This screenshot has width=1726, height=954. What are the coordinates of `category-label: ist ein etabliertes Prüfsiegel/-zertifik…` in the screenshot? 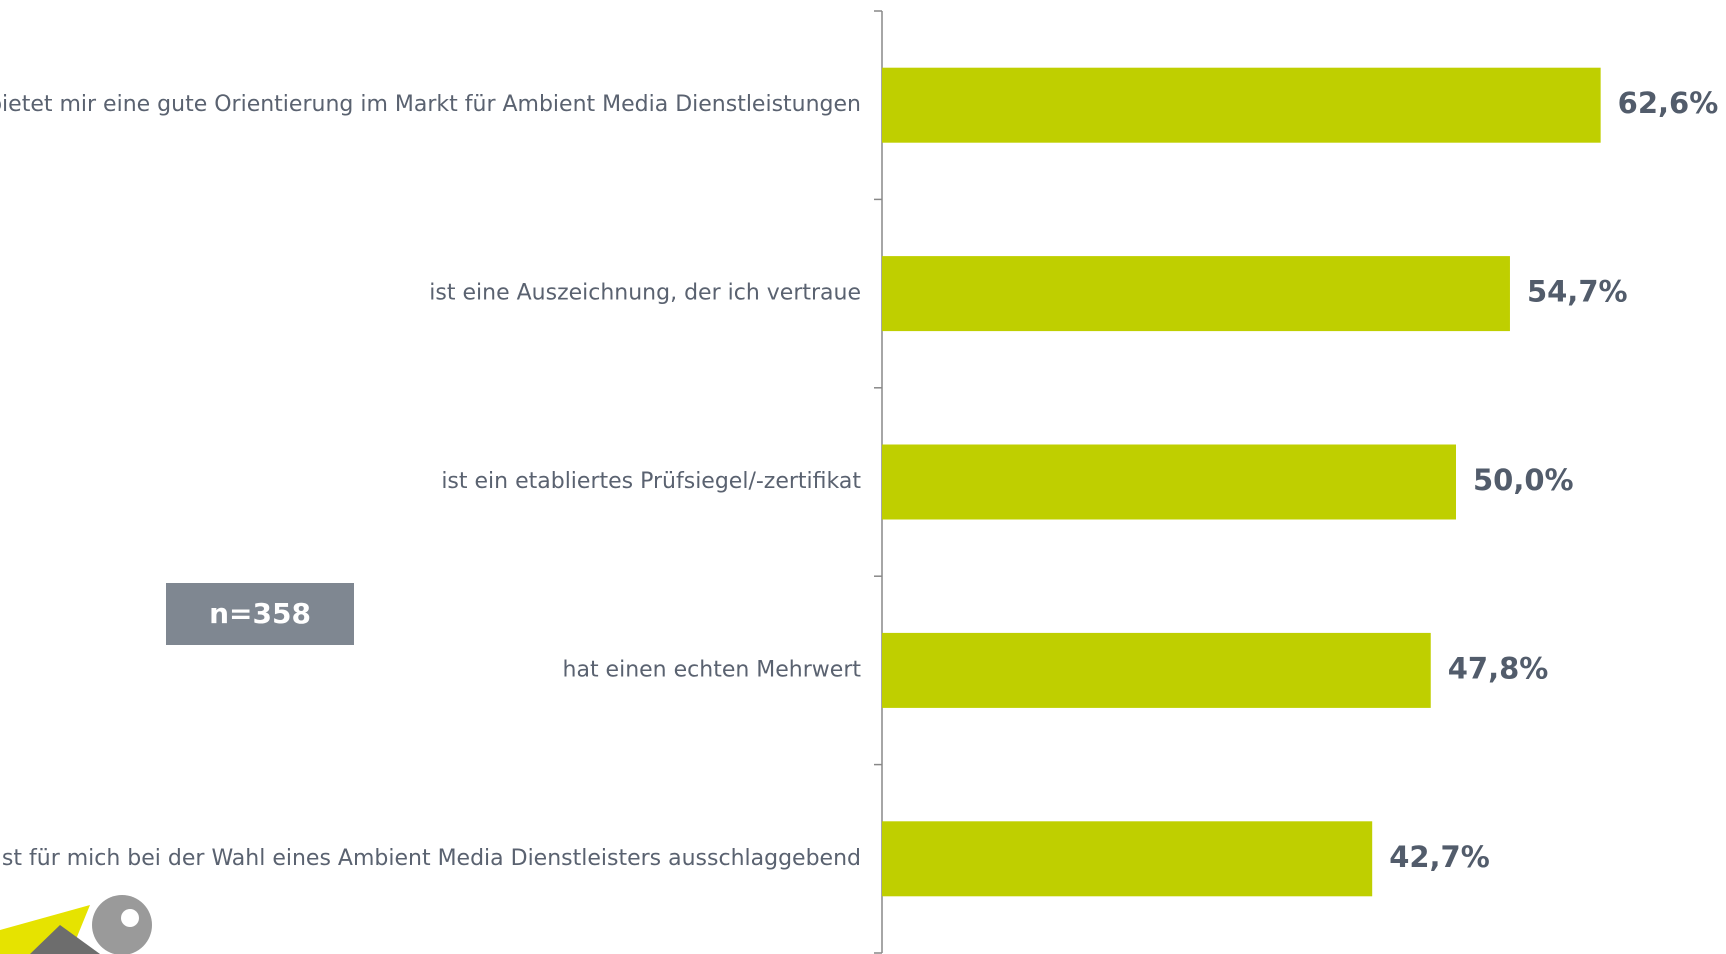 It's located at (651, 481).